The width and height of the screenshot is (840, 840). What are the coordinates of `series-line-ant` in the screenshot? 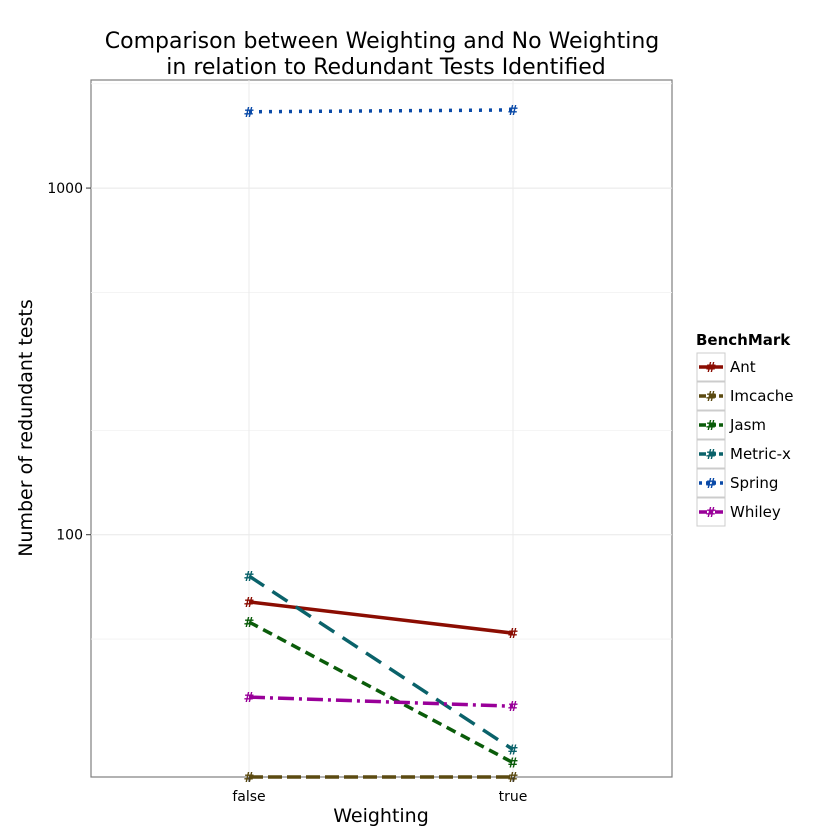 It's located at (381, 617).